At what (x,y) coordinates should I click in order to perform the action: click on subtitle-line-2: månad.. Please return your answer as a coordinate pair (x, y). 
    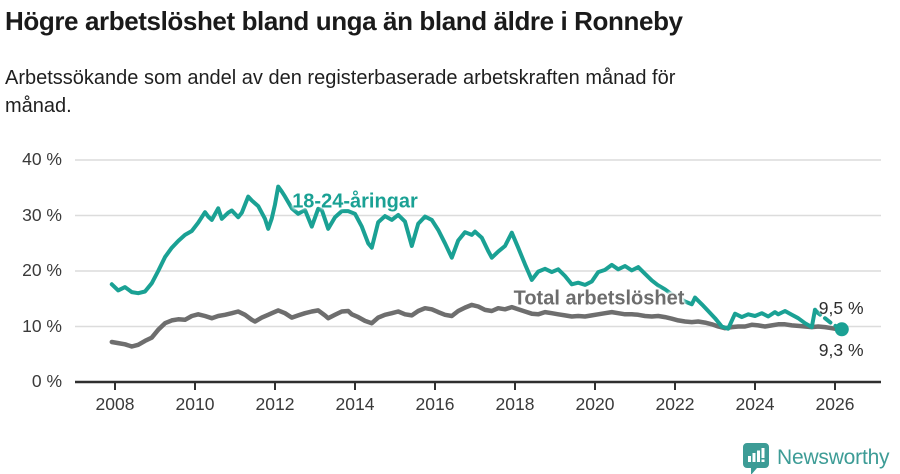
    Looking at the image, I should click on (38, 106).